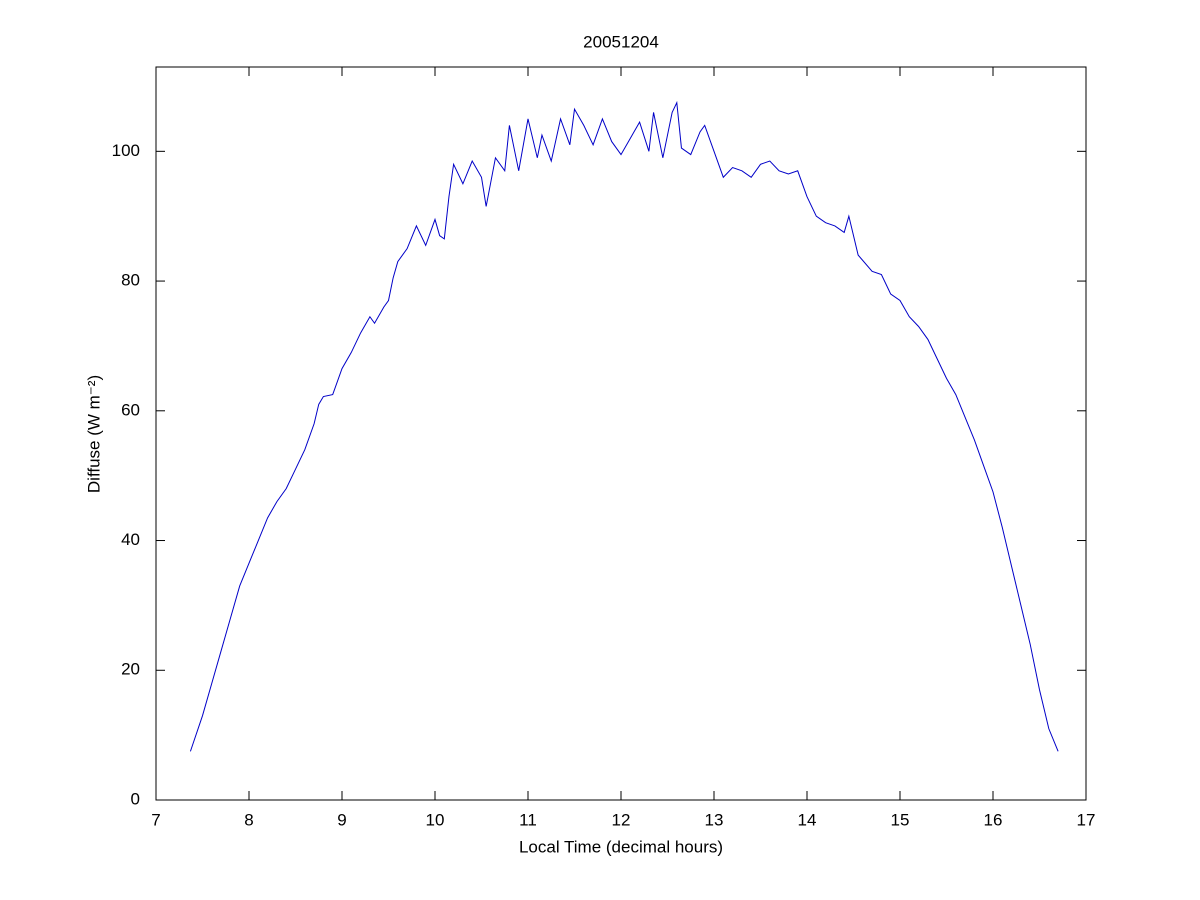 The height and width of the screenshot is (900, 1200). I want to click on y-tick-label: 0, so click(135, 798).